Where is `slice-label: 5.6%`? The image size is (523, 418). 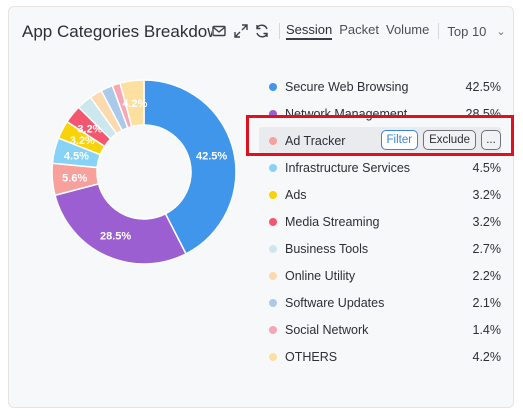
slice-label: 5.6% is located at coordinates (74, 179).